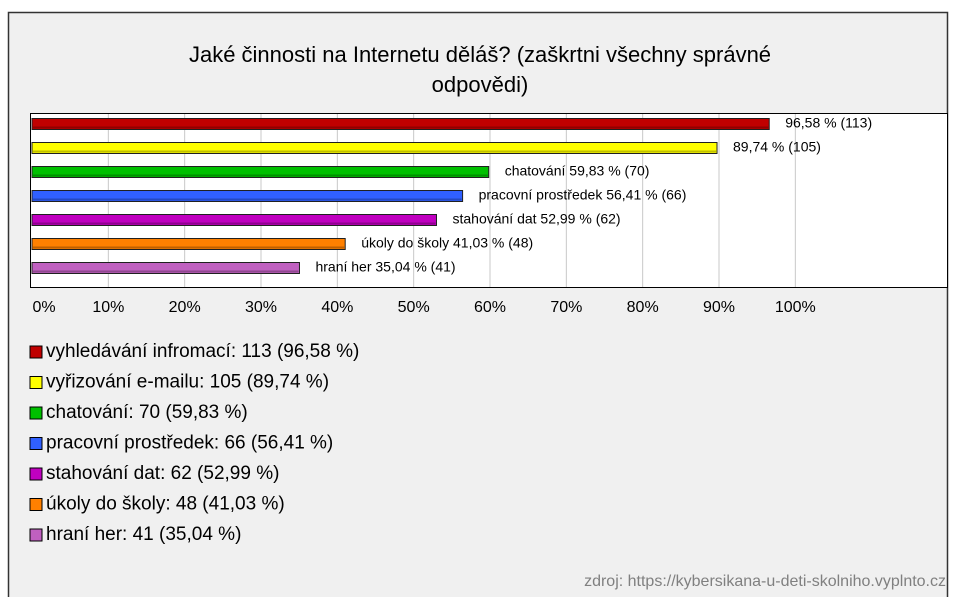 This screenshot has width=955, height=597. I want to click on x-tick-label: 20%, so click(185, 307).